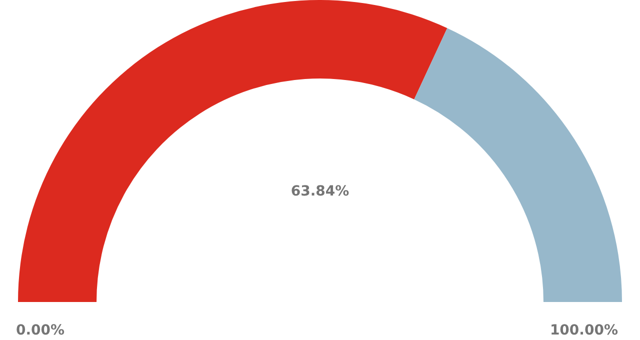 The height and width of the screenshot is (340, 640). Describe the element at coordinates (40, 330) in the screenshot. I see `text: 0.00%` at that location.